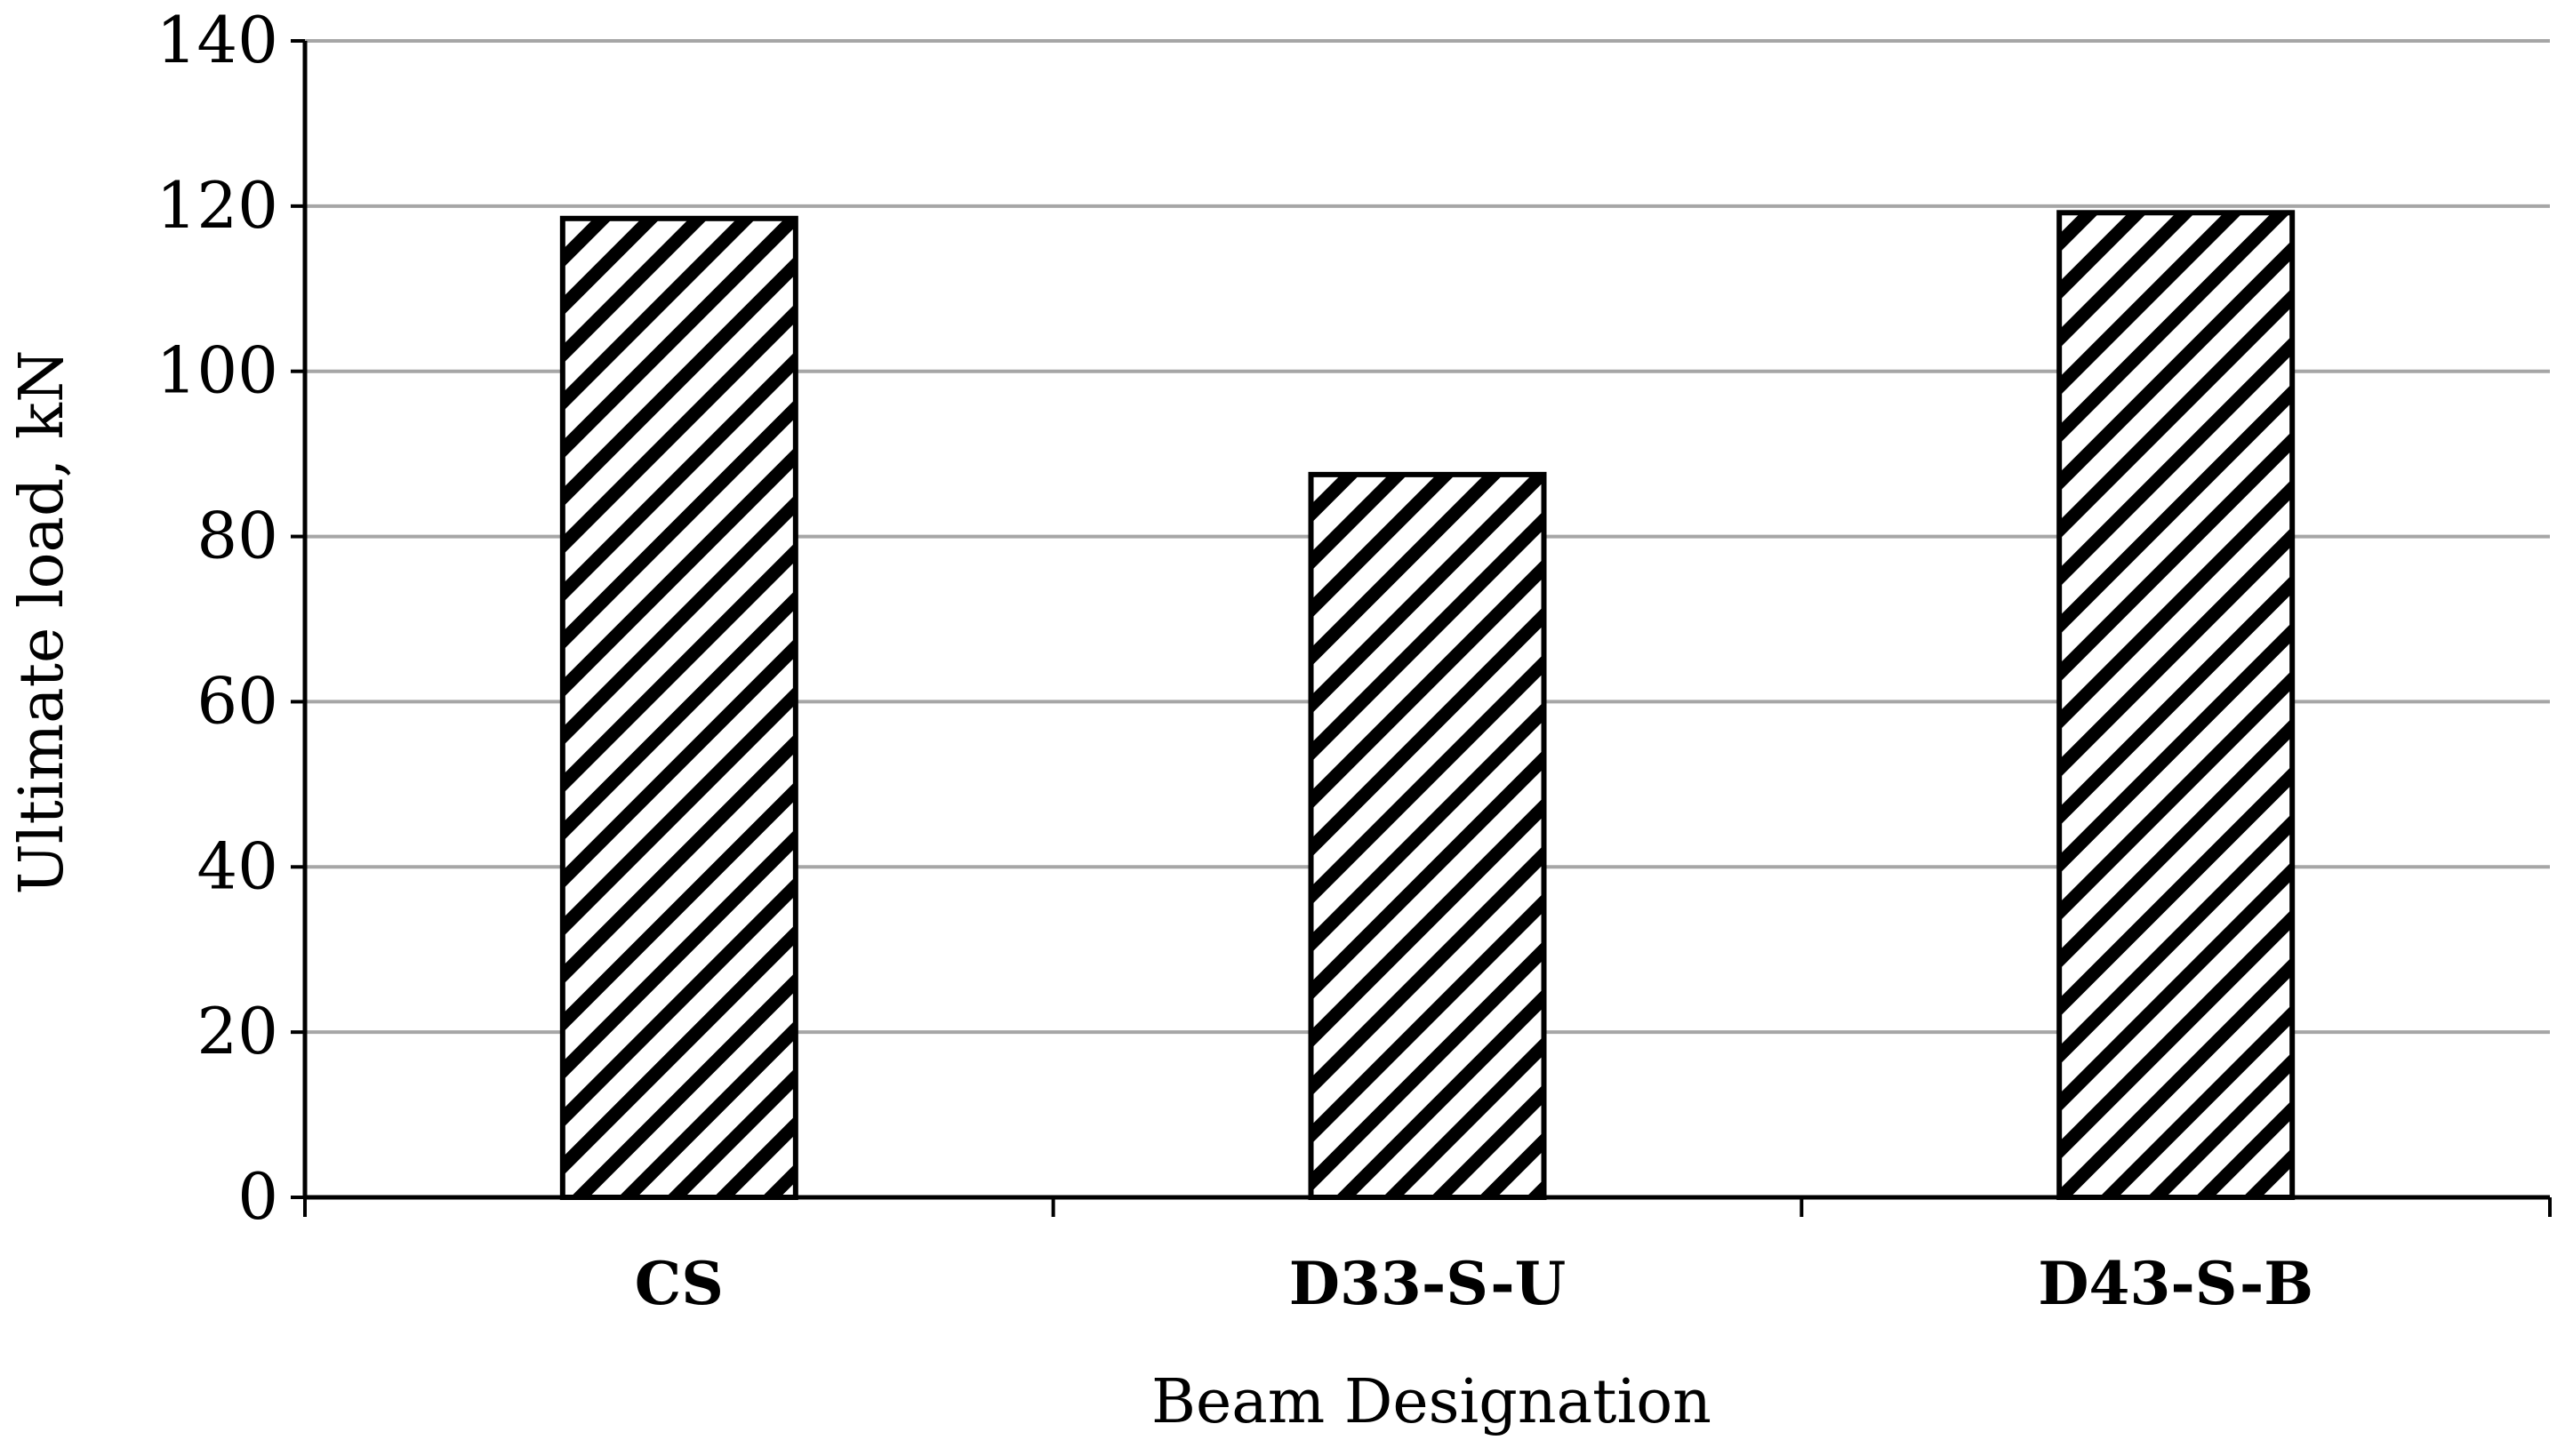 The width and height of the screenshot is (2565, 1456). I want to click on y-tick-label-60: 60, so click(237, 700).